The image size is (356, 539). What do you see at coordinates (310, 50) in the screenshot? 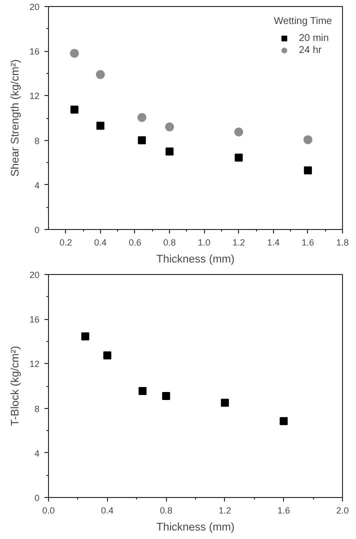
I see `legend-label: 24 hr` at bounding box center [310, 50].